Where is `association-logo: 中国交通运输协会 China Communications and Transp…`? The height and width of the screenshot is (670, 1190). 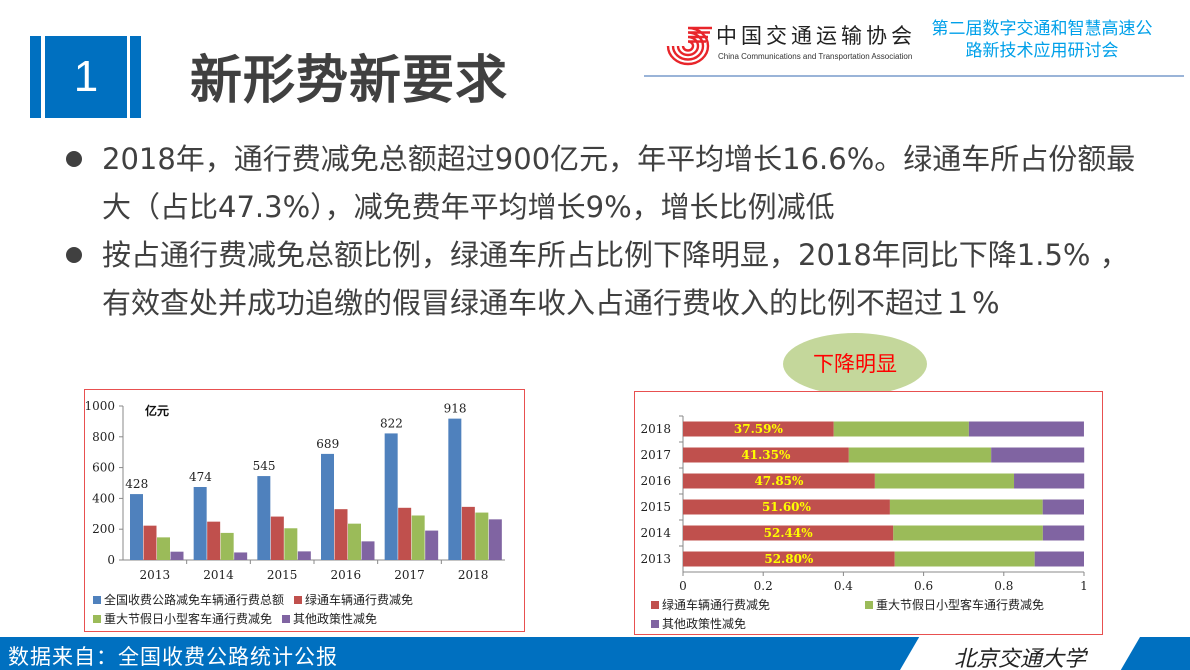
association-logo: 中国交通运输协会 China Communications and Transp… is located at coordinates (787, 43).